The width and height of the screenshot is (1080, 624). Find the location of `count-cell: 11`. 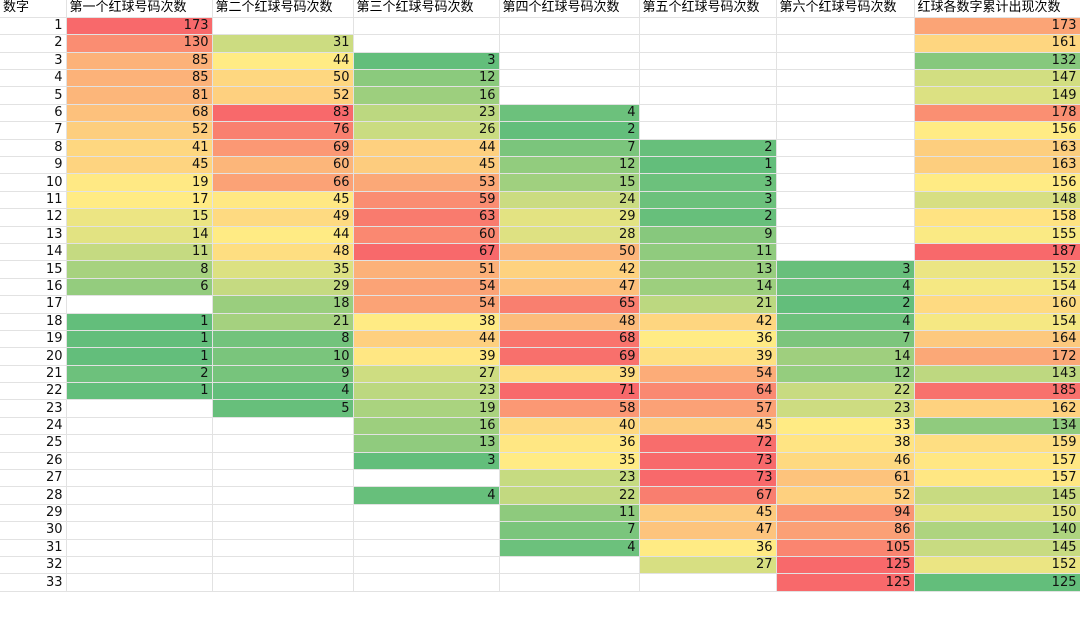

count-cell: 11 is located at coordinates (708, 252).